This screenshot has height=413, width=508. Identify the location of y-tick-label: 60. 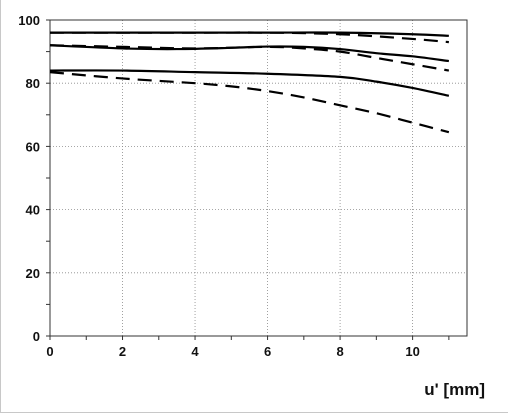
(33, 146).